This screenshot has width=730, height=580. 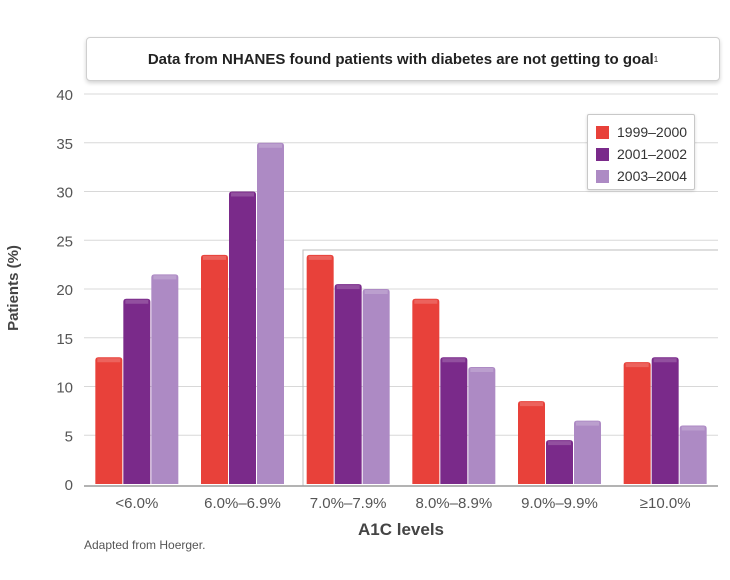 What do you see at coordinates (64, 388) in the screenshot?
I see `y-tick-label: 10` at bounding box center [64, 388].